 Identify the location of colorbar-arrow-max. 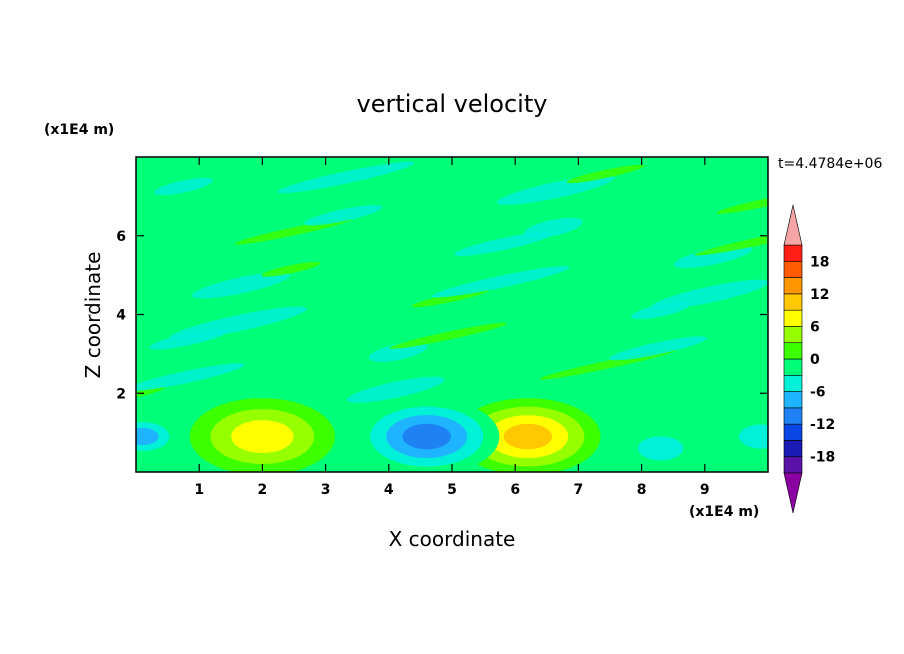
(793, 225).